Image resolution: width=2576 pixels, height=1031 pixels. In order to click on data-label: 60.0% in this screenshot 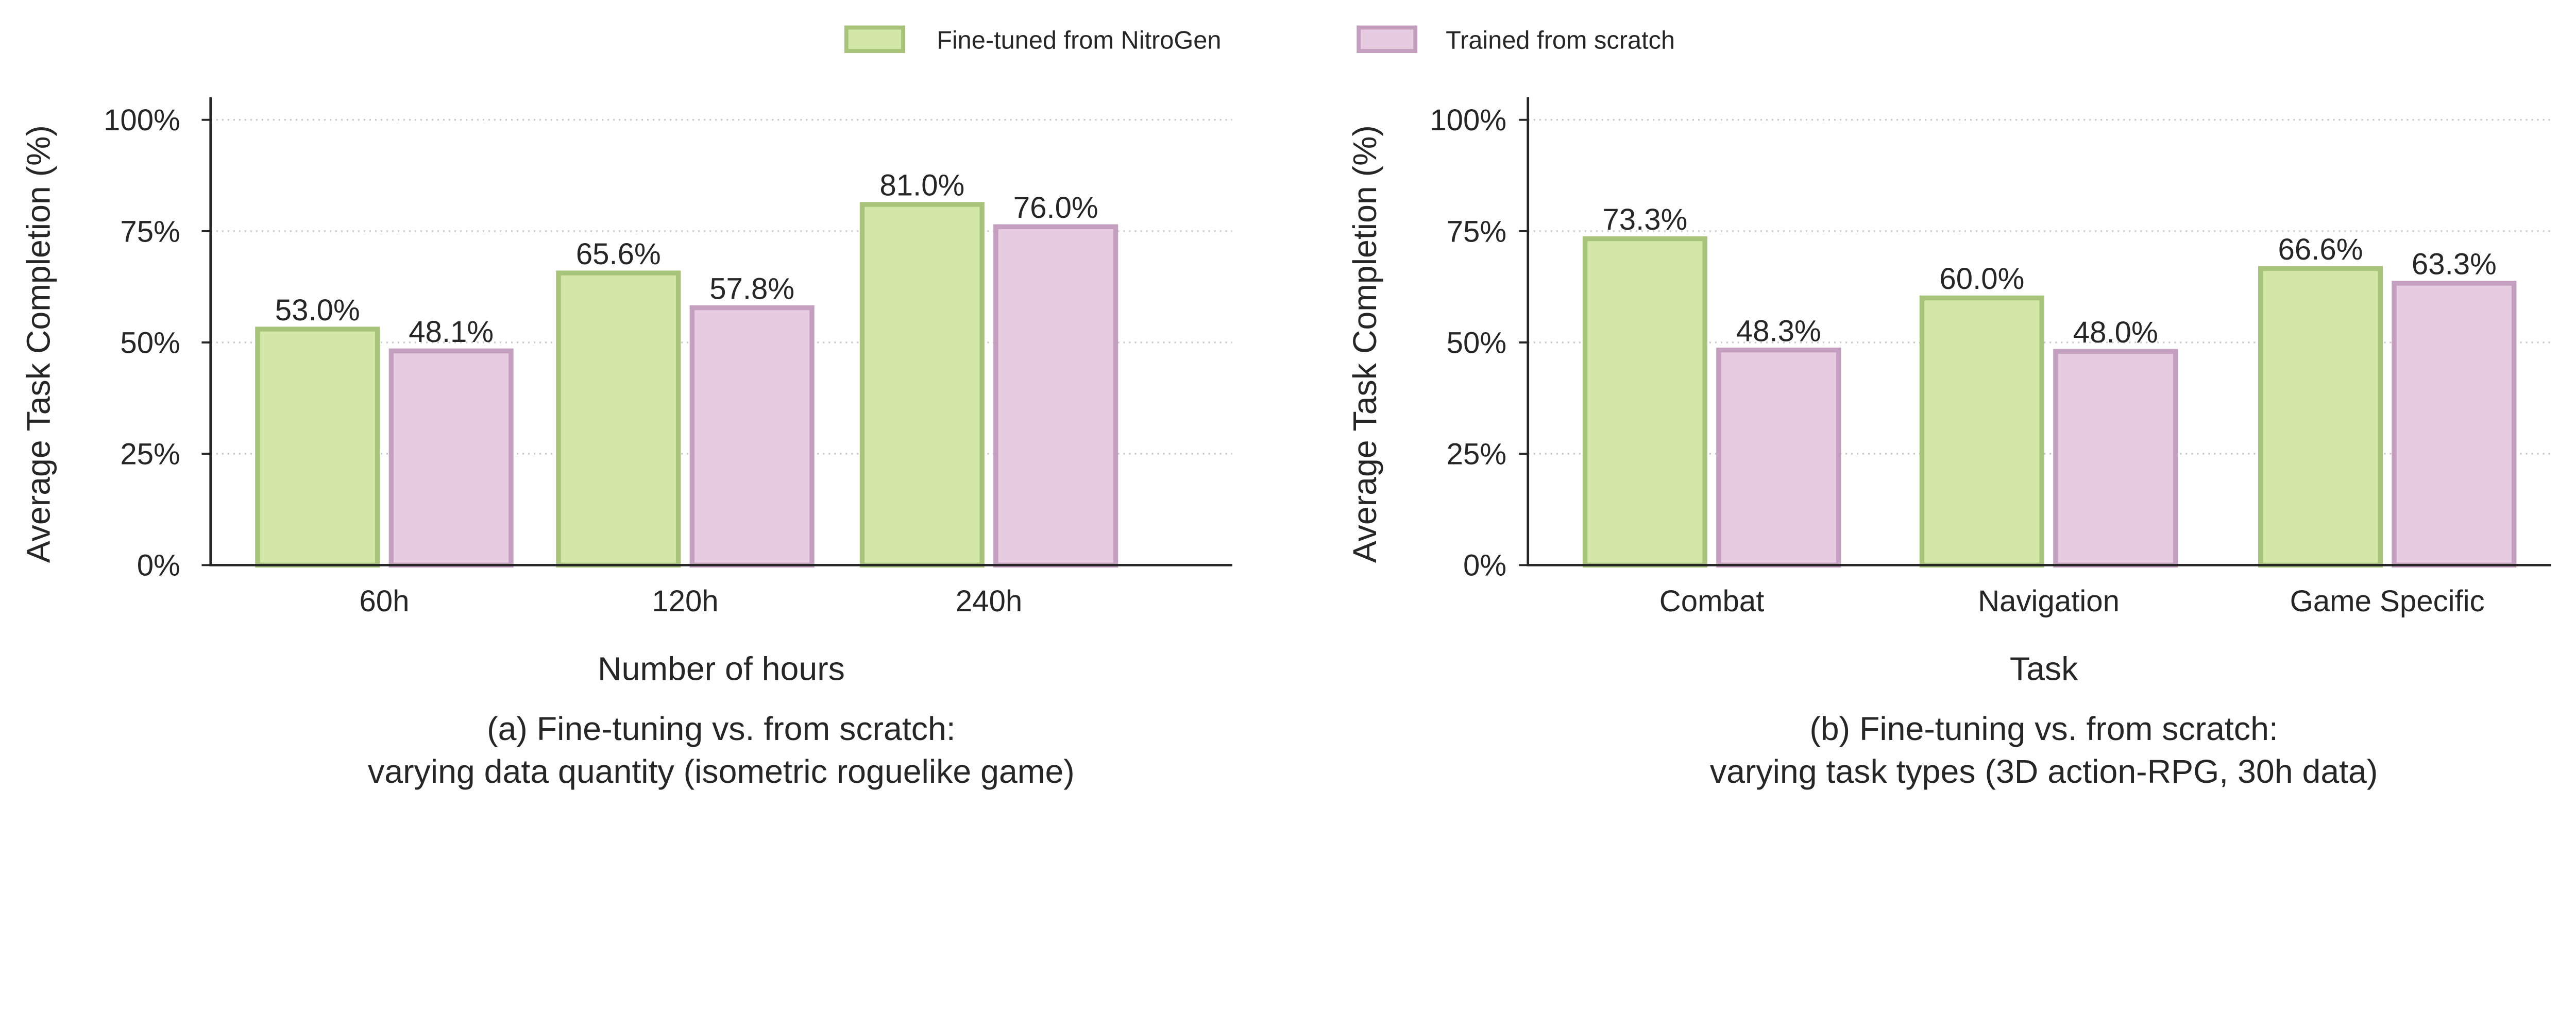, I will do `click(1982, 279)`.